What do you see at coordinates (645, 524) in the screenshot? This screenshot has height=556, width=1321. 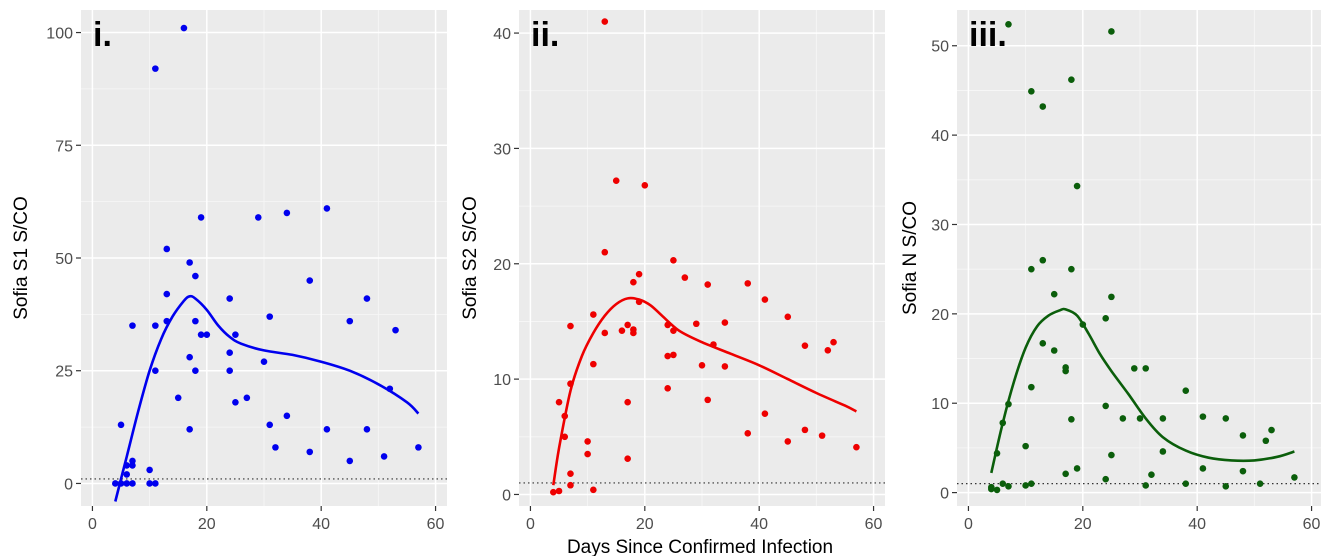 I see `panel-ii-x-tick-label: 20` at bounding box center [645, 524].